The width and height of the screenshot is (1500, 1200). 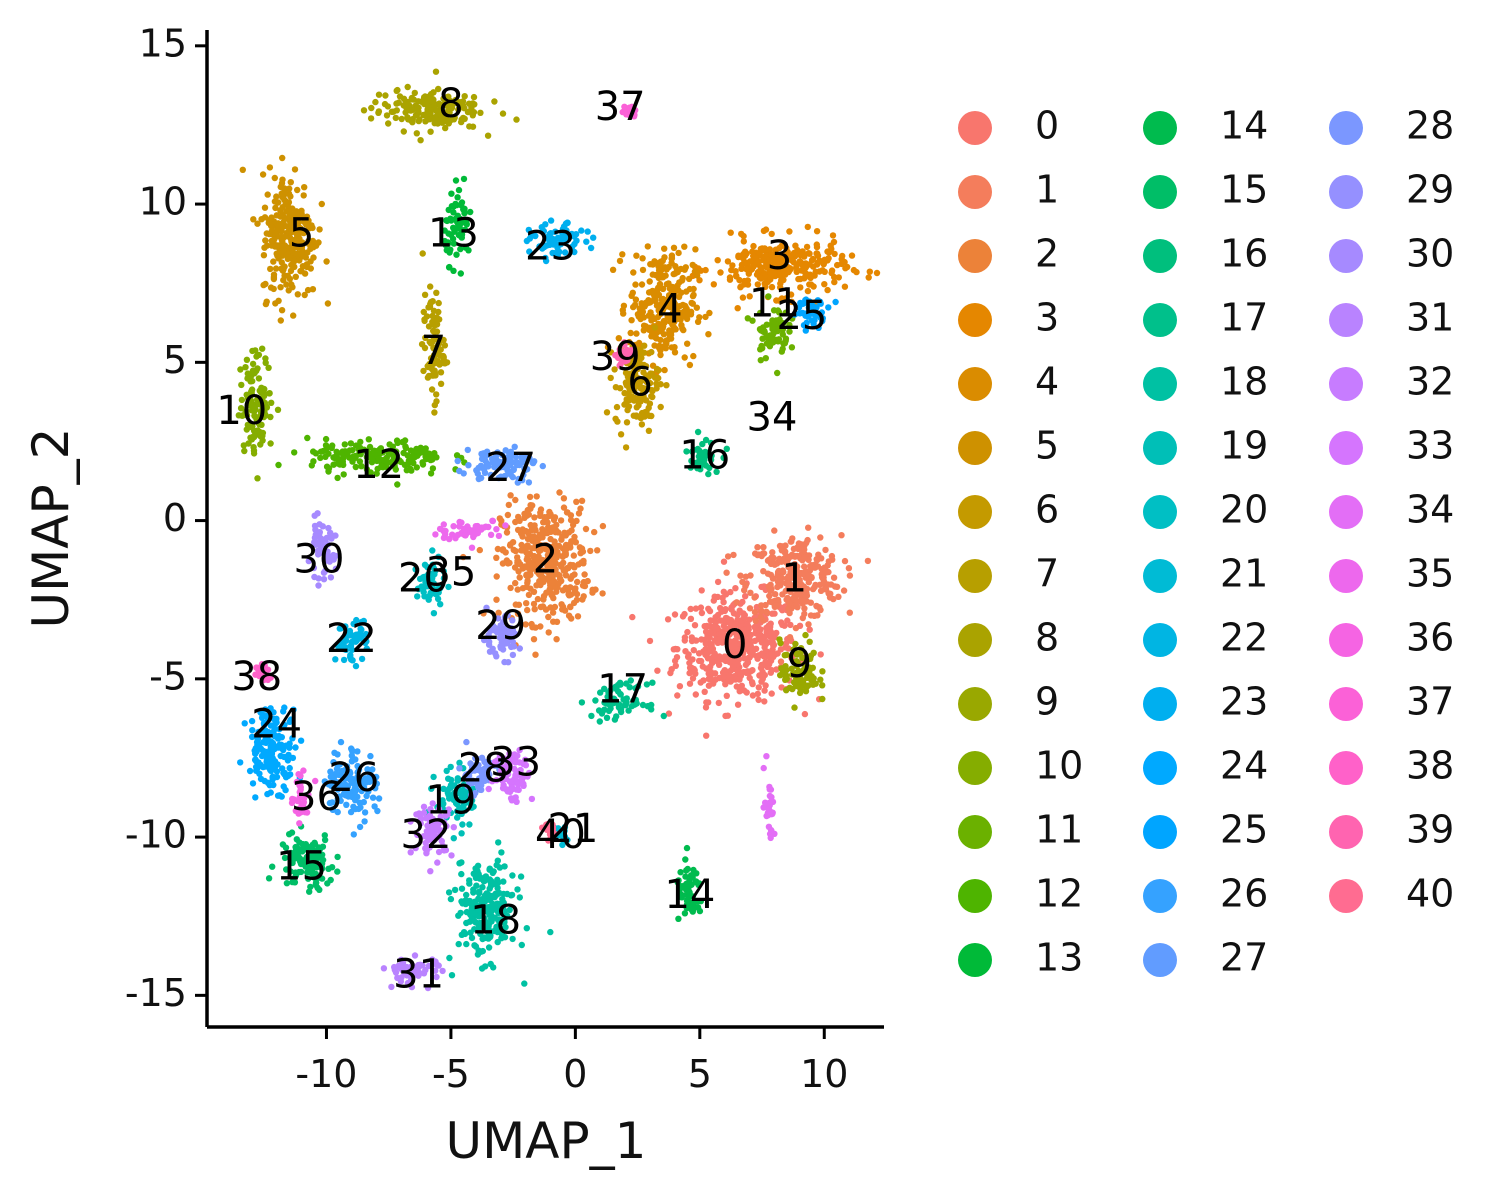 I want to click on legend-label: 16, so click(x=1244, y=254).